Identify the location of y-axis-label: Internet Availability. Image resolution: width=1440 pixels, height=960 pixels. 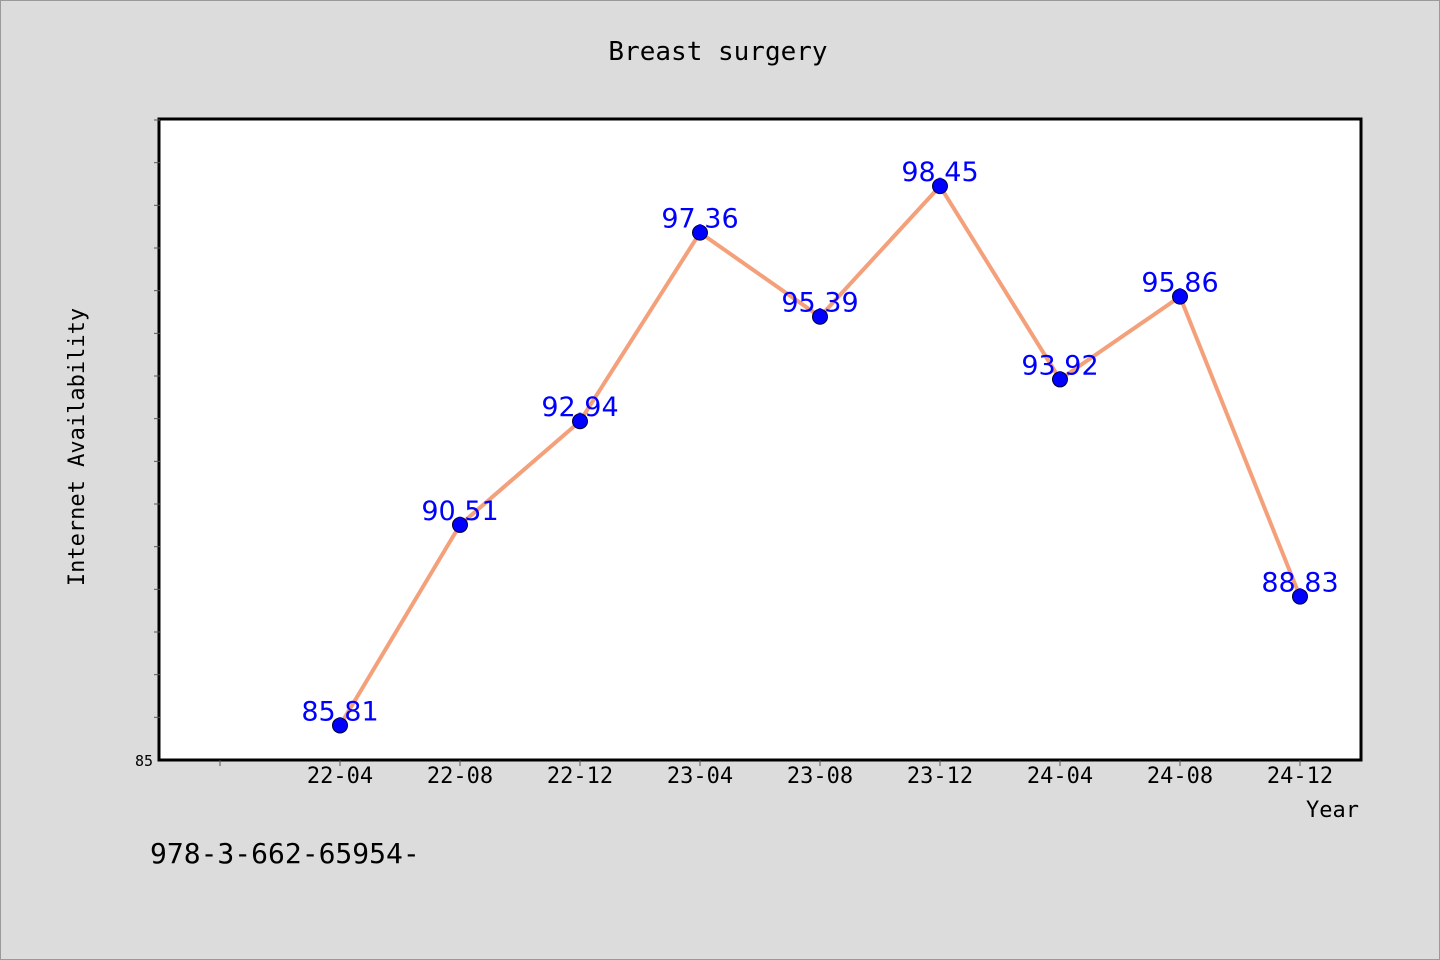
(77, 447).